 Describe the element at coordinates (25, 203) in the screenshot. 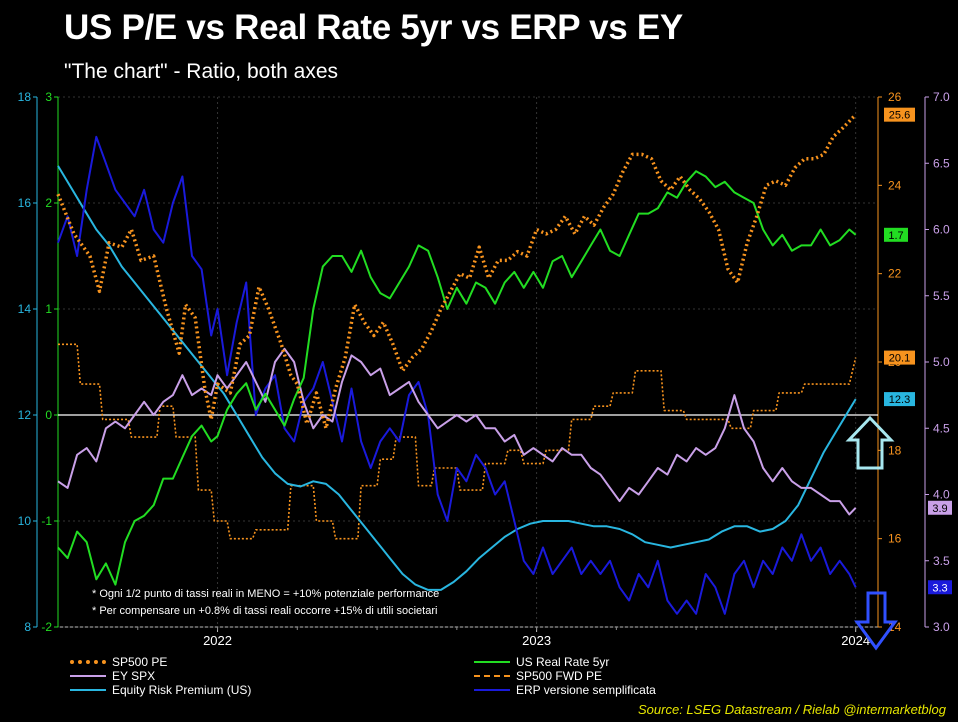

I see `left-outer-tick-label: 16` at that location.